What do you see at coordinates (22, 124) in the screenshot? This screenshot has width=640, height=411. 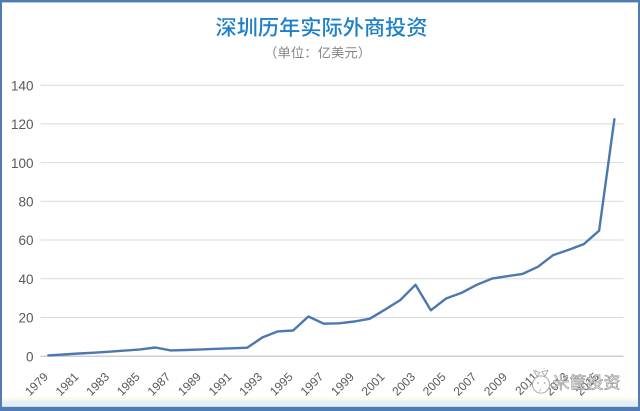 I see `svg-text: 120` at bounding box center [22, 124].